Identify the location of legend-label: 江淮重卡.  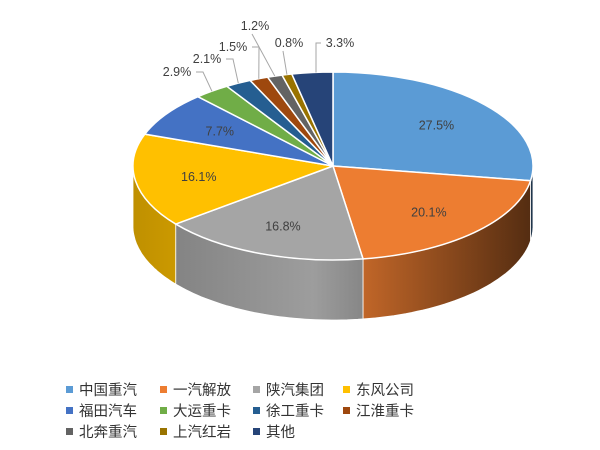
(385, 412).